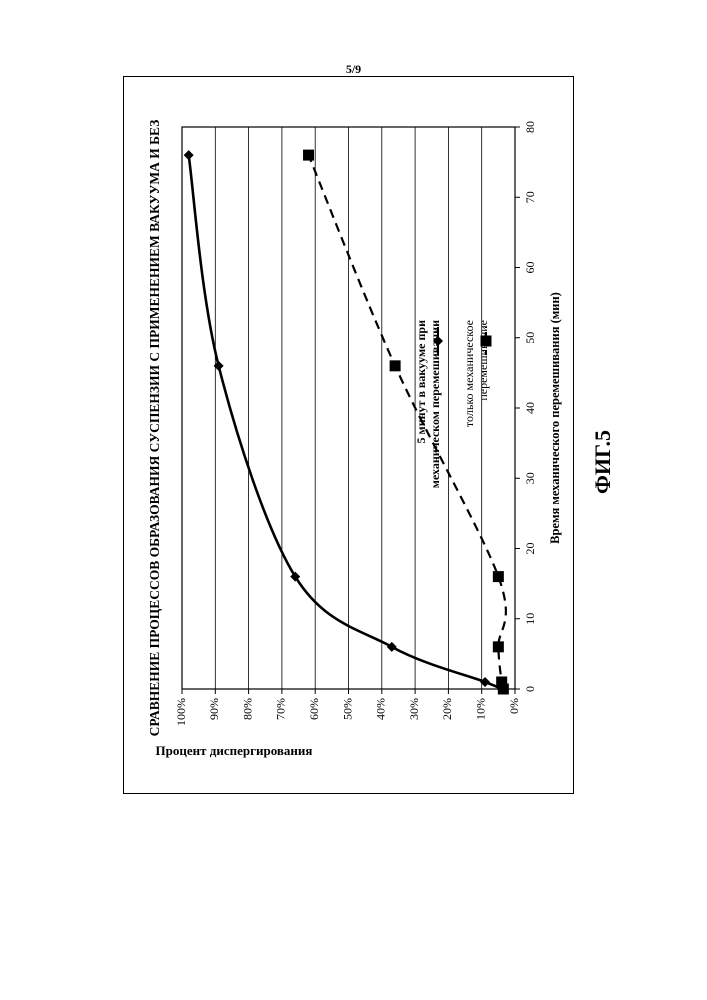  Describe the element at coordinates (530, 408) in the screenshot. I see `x-tick-label: 40` at that location.